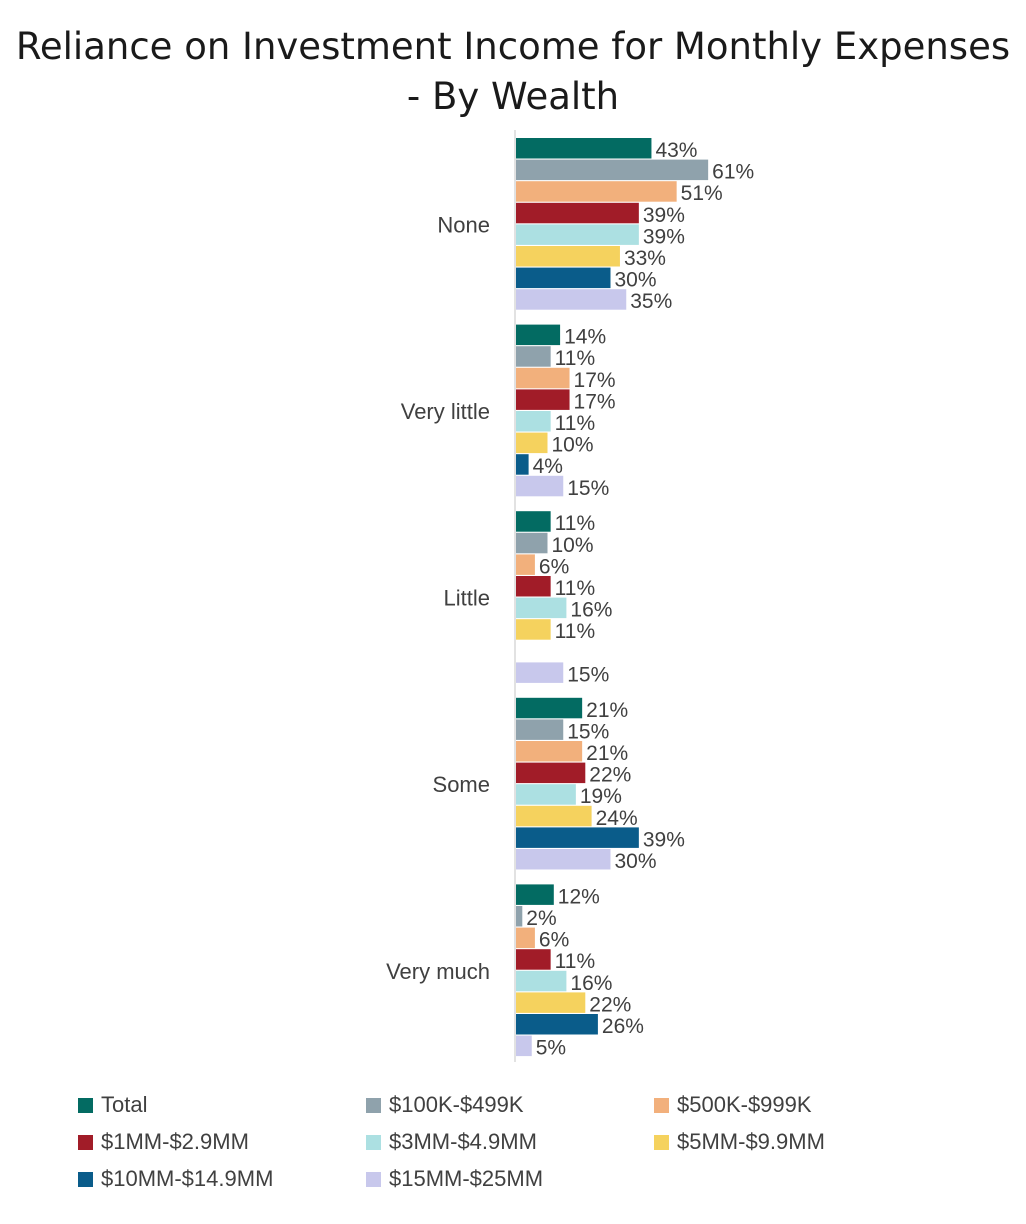 Image resolution: width=1026 pixels, height=1224 pixels. I want to click on bar-value-label: 5%, so click(551, 1048).